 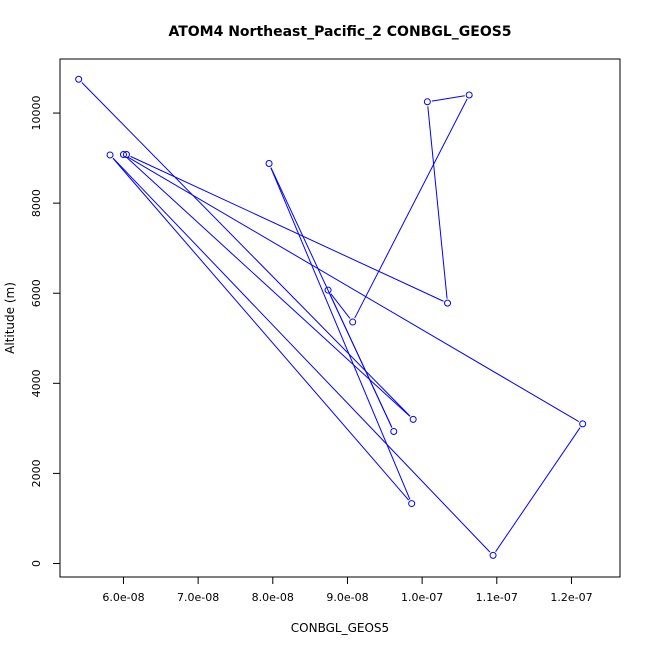 I want to click on y-tick-label: 8000, so click(x=36, y=203).